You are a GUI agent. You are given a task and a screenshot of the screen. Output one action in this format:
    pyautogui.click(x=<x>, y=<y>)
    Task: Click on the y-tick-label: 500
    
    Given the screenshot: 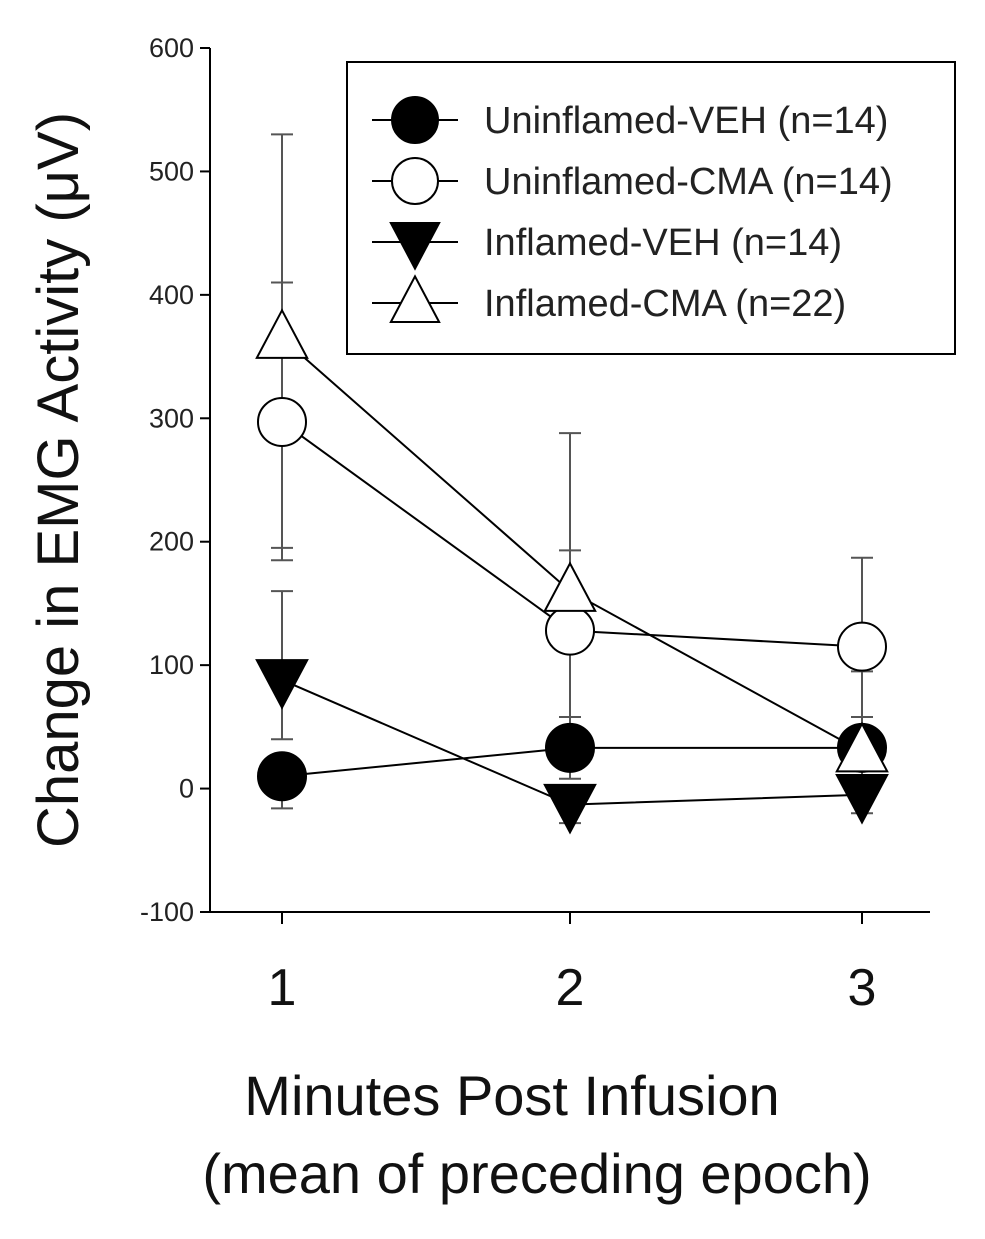 What is the action you would take?
    pyautogui.click(x=171, y=171)
    